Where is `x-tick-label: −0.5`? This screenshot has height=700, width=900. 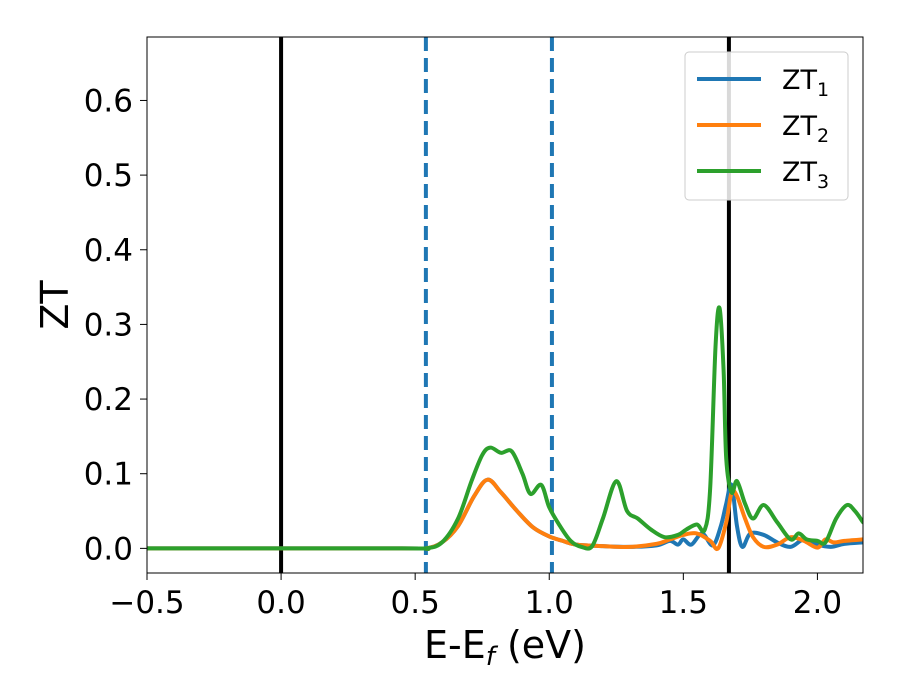 x-tick-label: −0.5 is located at coordinates (146, 603).